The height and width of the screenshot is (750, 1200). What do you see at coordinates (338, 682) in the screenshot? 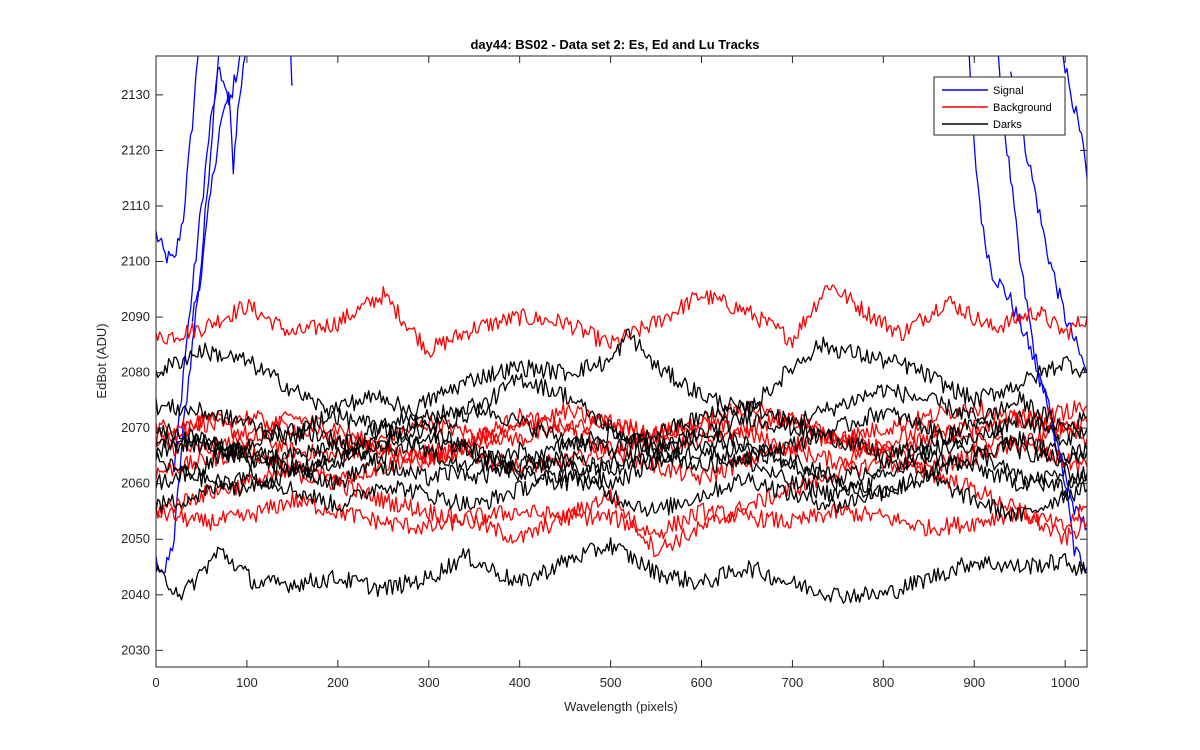
I see `x-tick-label: 200` at bounding box center [338, 682].